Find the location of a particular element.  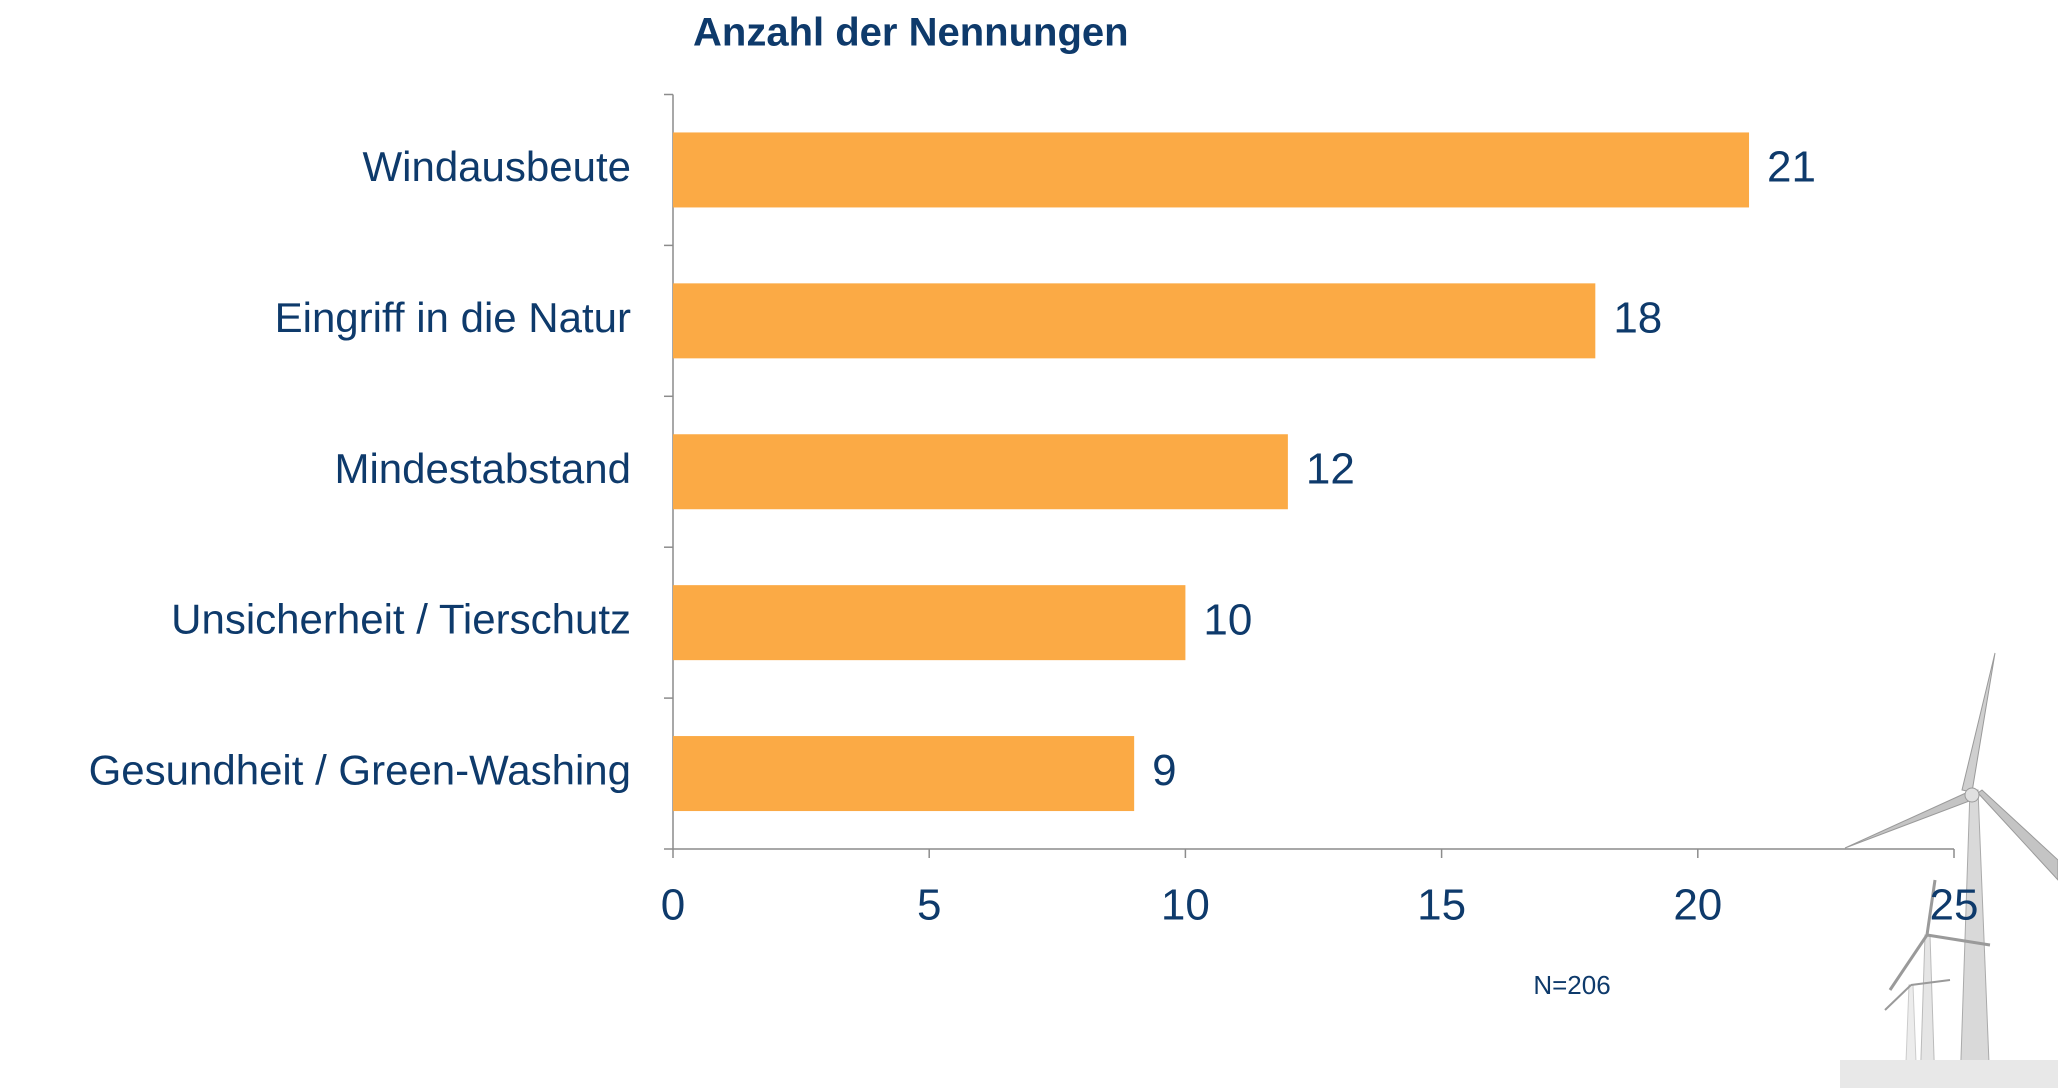

x-tick-label: 15 is located at coordinates (1441, 905).